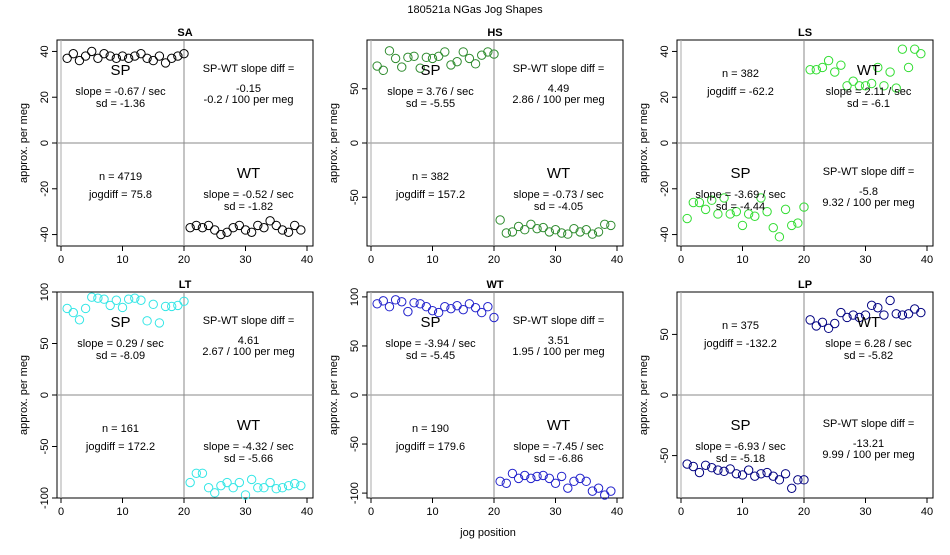 The width and height of the screenshot is (950, 555). What do you see at coordinates (487, 533) in the screenshot?
I see `figure-xlabel: jog position` at bounding box center [487, 533].